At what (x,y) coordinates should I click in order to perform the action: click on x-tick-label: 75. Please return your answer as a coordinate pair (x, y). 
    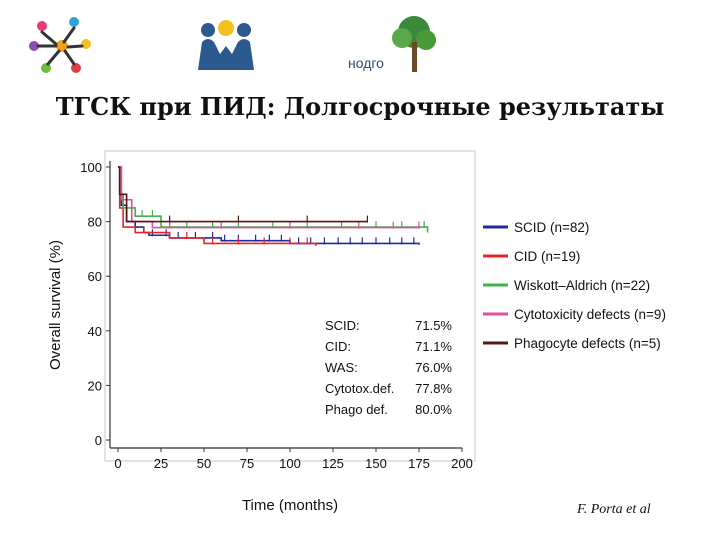
    Looking at the image, I should click on (247, 463).